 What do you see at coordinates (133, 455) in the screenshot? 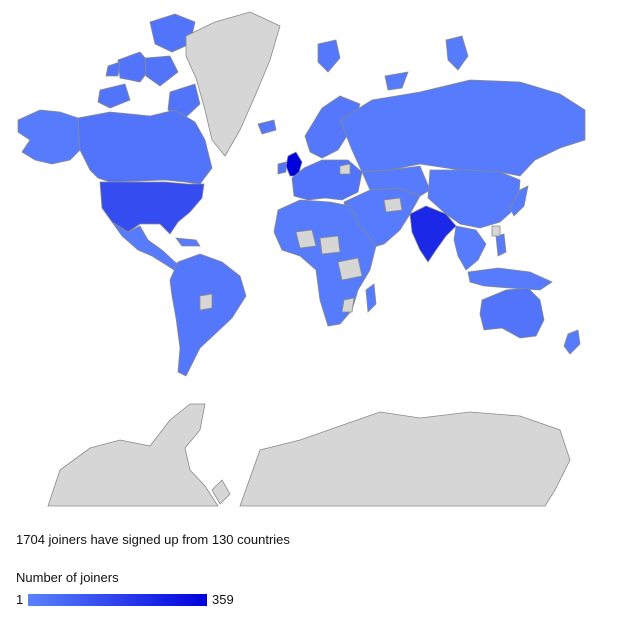
I see `antarctica` at bounding box center [133, 455].